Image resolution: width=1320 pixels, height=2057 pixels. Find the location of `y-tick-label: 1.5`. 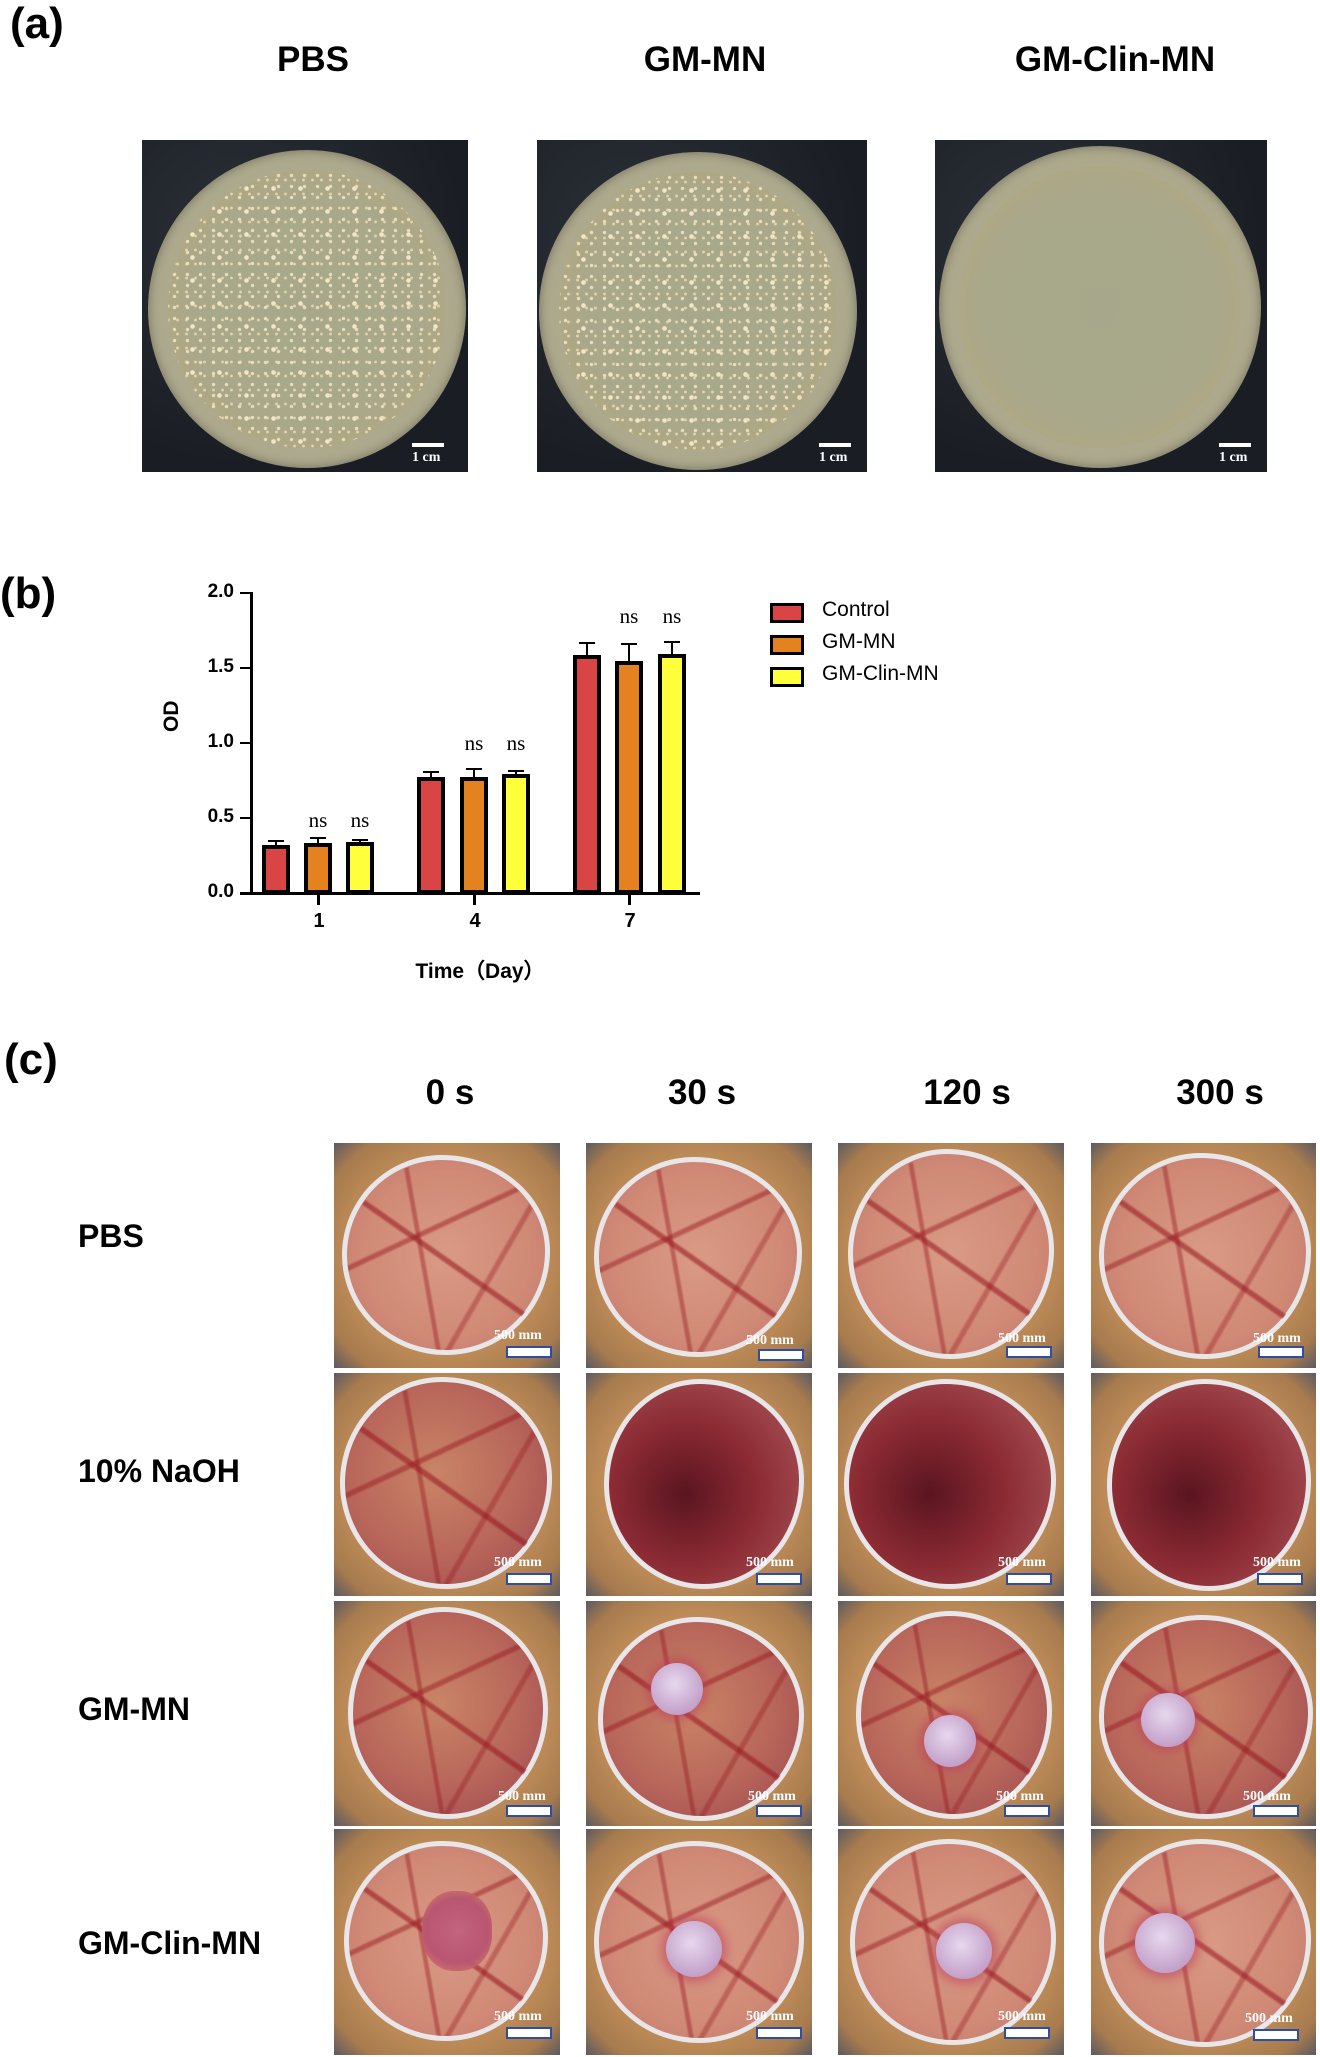

y-tick-label: 1.5 is located at coordinates (220, 666).